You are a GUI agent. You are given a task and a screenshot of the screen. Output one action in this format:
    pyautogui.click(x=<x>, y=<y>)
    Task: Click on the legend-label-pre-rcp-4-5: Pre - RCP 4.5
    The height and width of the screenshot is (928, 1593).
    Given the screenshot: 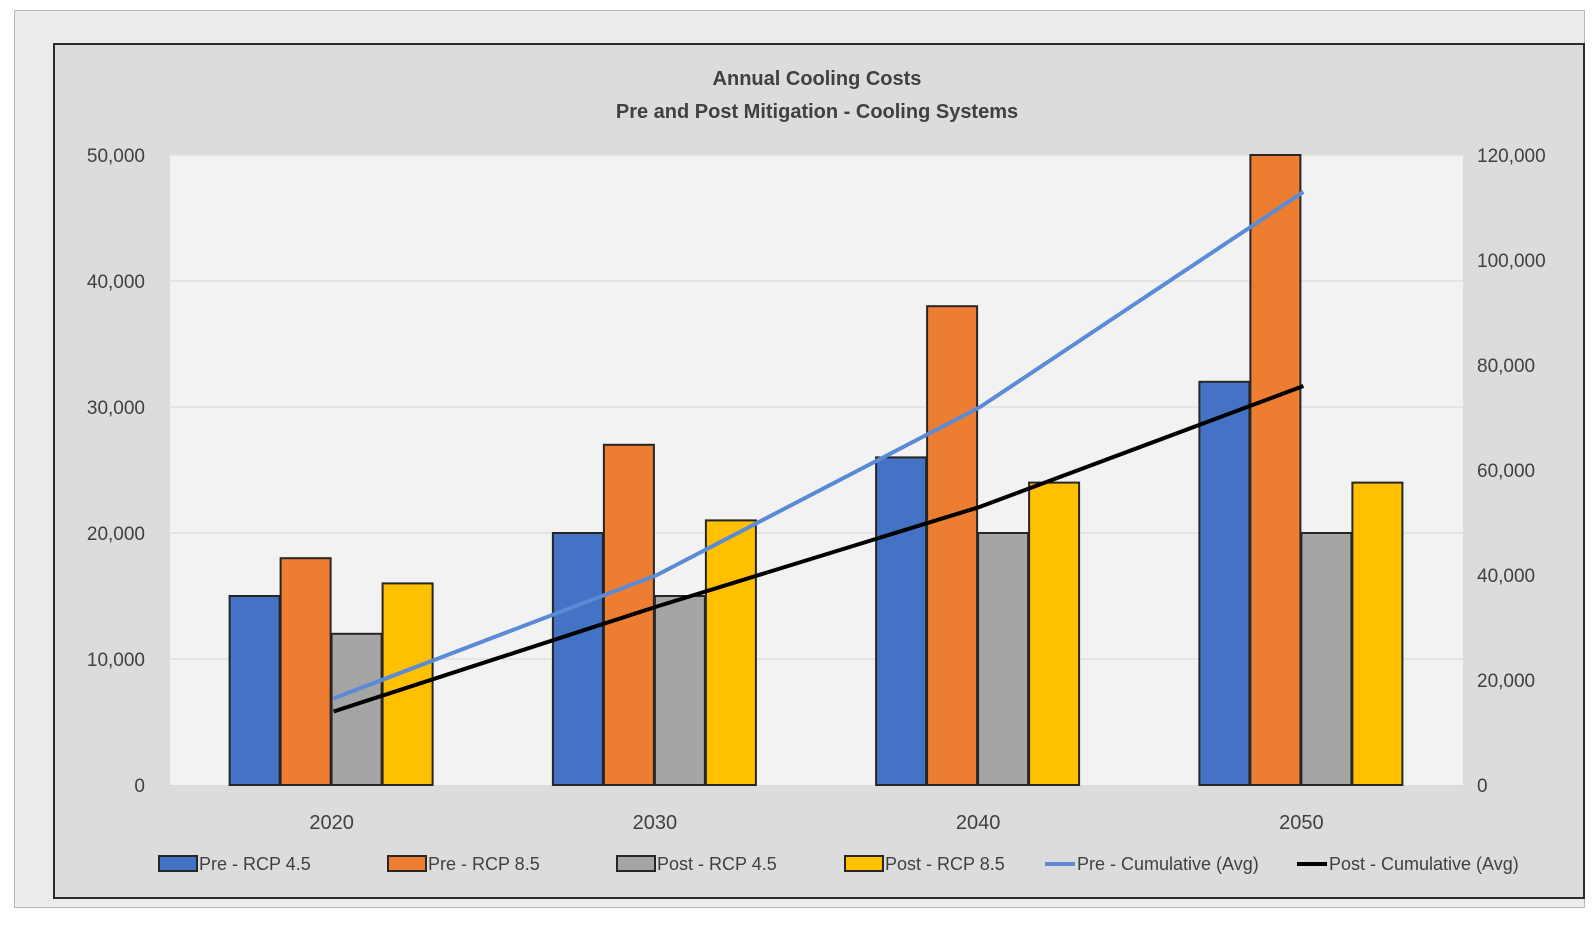 What is the action you would take?
    pyautogui.click(x=255, y=864)
    